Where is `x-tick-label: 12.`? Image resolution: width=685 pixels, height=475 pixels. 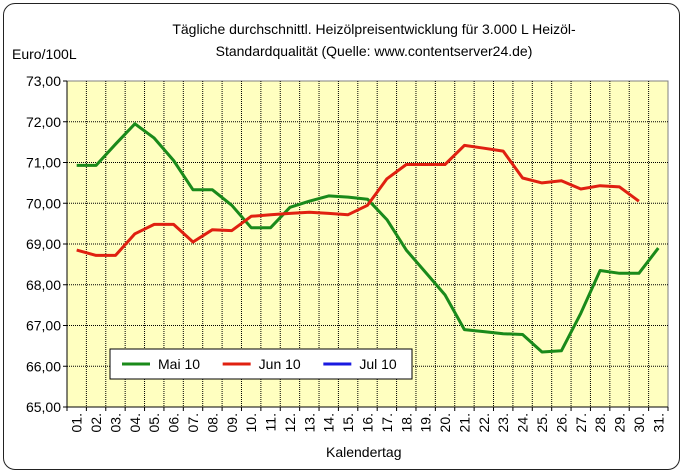 x-tick-label: 12. is located at coordinates (290, 422).